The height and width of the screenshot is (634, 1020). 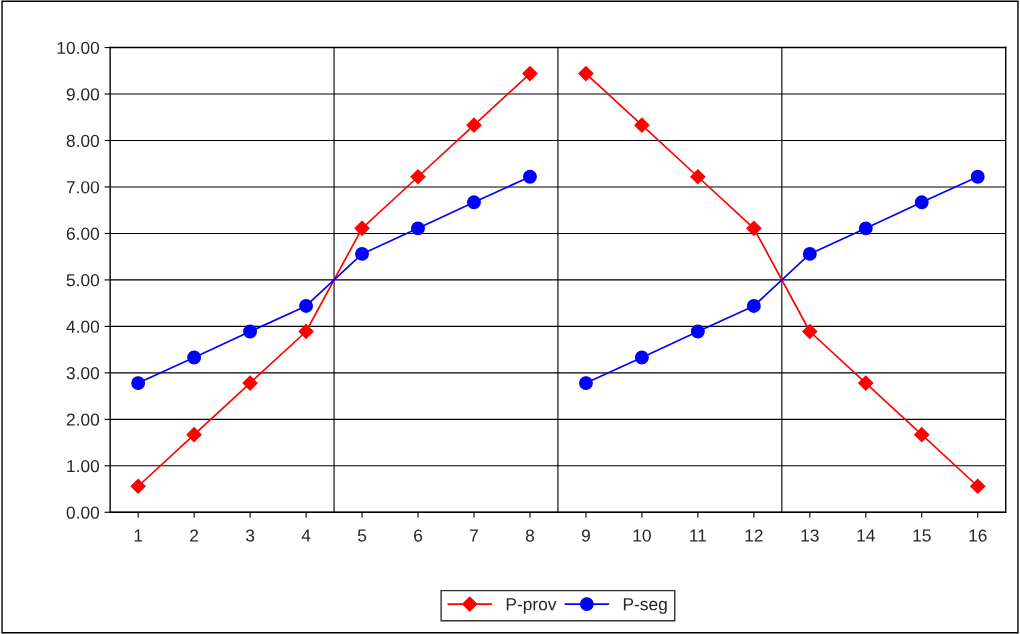 What do you see at coordinates (83, 280) in the screenshot?
I see `y-tick-label: 5.00` at bounding box center [83, 280].